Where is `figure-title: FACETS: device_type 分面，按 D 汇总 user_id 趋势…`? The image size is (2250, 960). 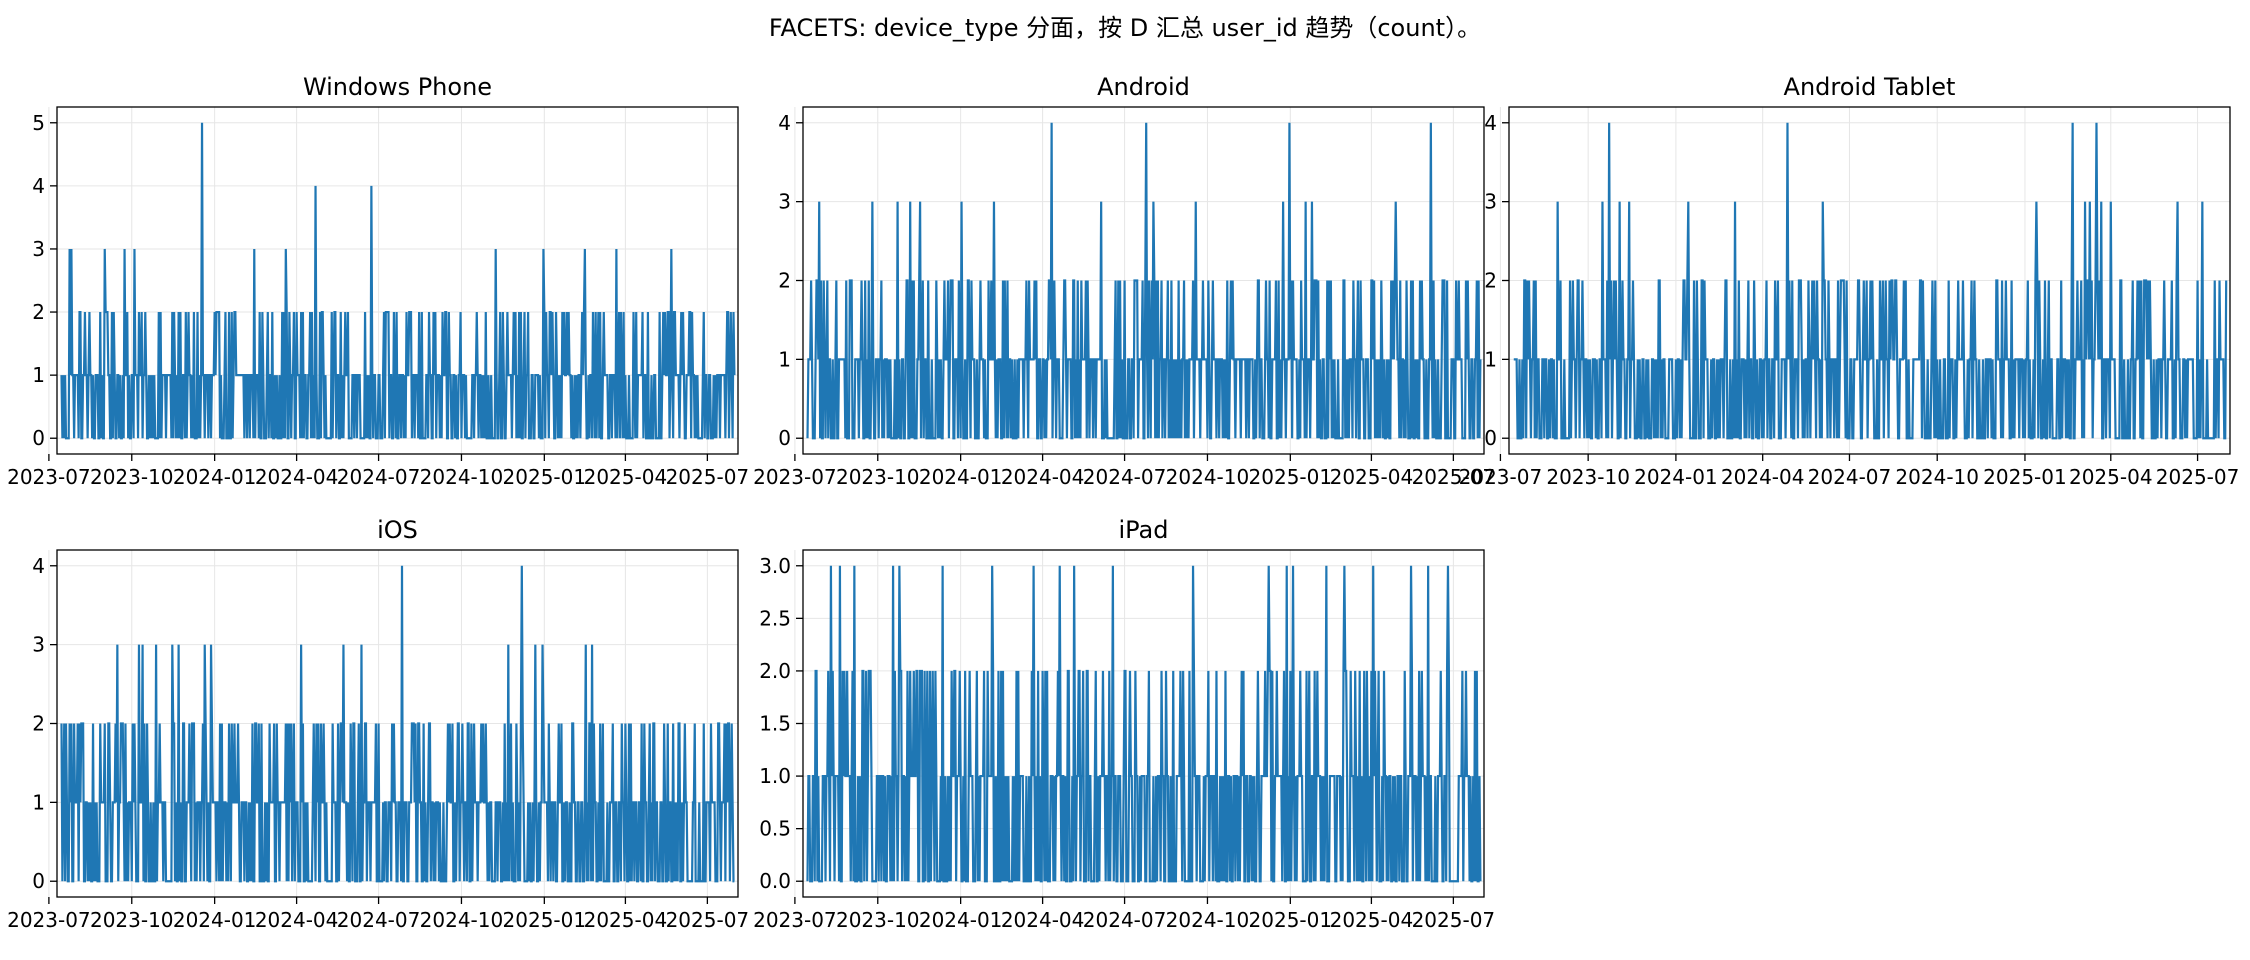 figure-title: FACETS: device_type 分面，按 D 汇总 user_id 趋势… is located at coordinates (1125, 28).